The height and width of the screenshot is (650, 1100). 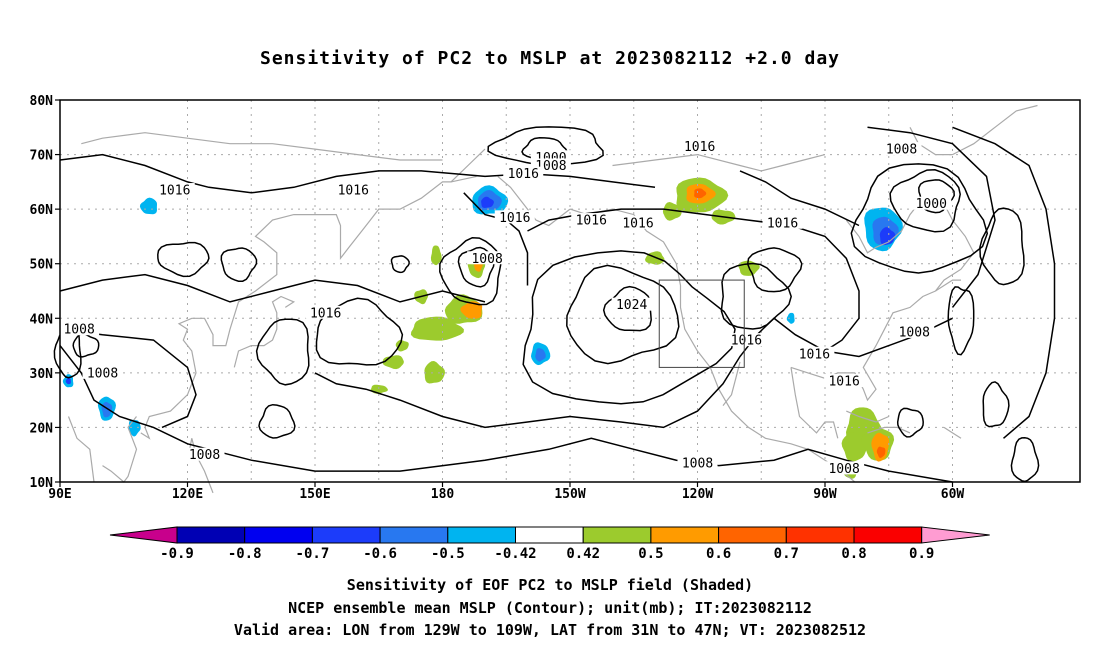 What do you see at coordinates (631, 305) in the screenshot?
I see `contour-label: 1024` at bounding box center [631, 305].